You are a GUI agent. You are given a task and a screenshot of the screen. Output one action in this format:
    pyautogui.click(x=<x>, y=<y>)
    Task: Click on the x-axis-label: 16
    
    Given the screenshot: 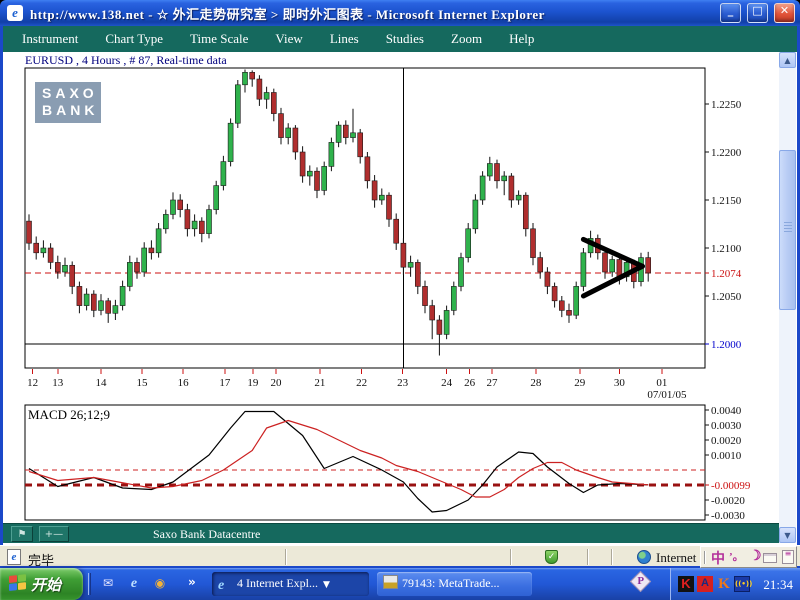 What is the action you would take?
    pyautogui.click(x=184, y=383)
    